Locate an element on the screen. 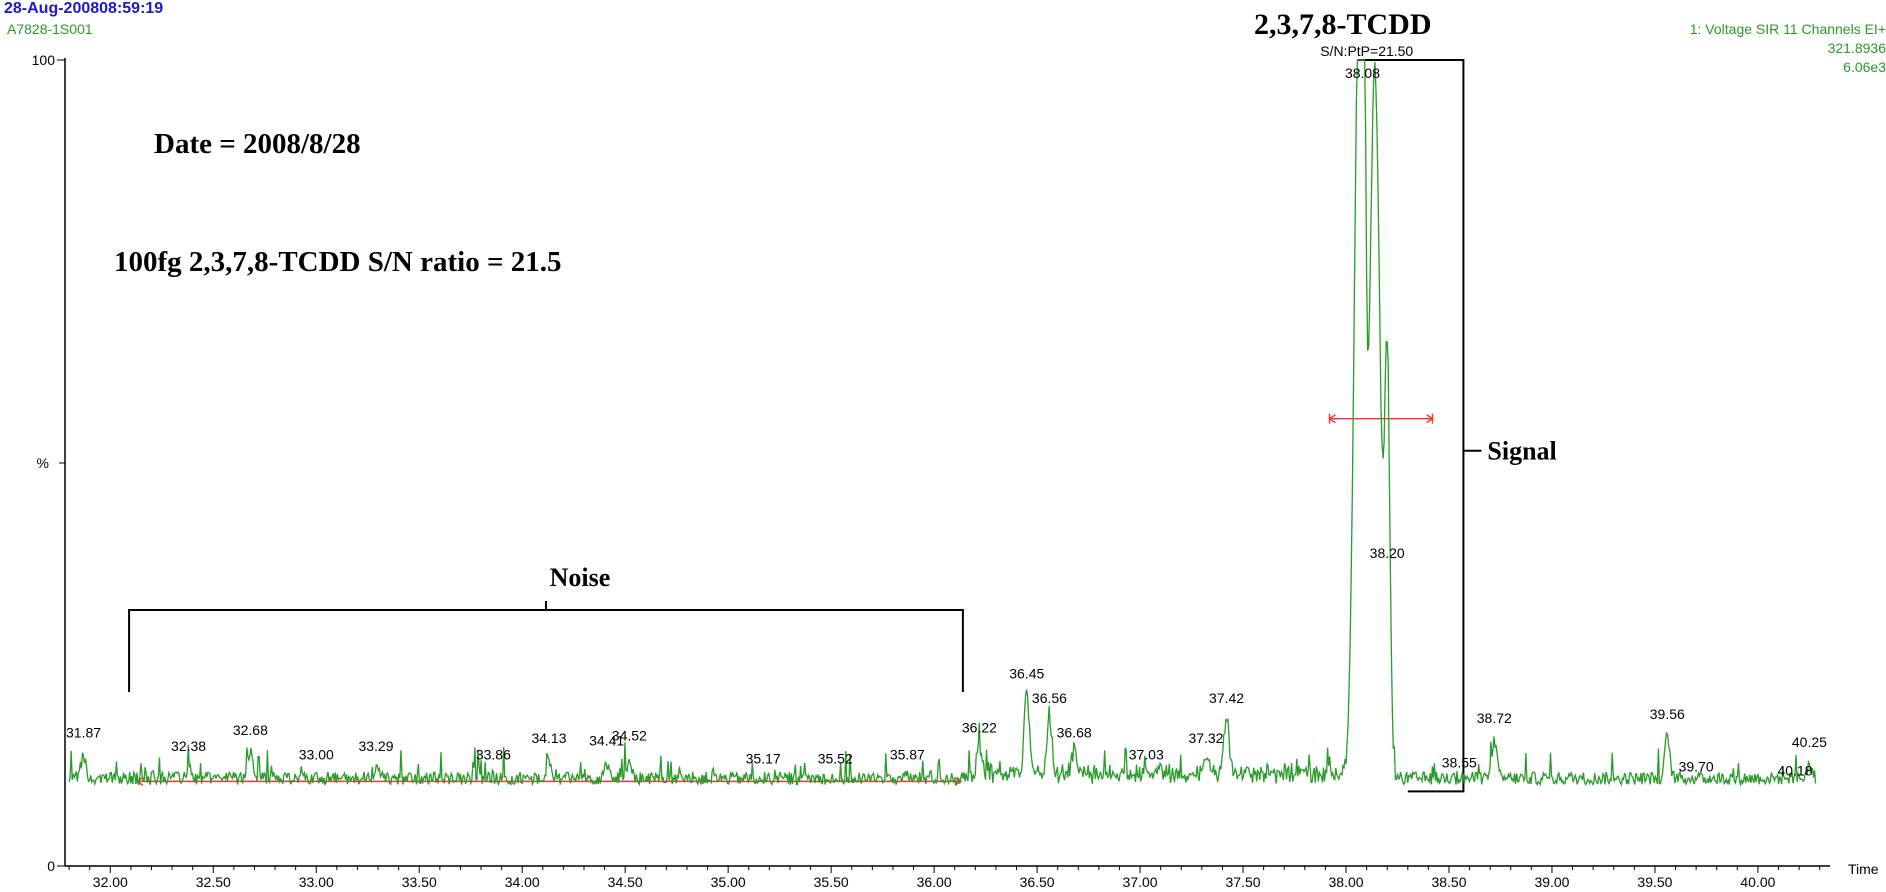  peak-width-left-arrow is located at coordinates (1332, 419).